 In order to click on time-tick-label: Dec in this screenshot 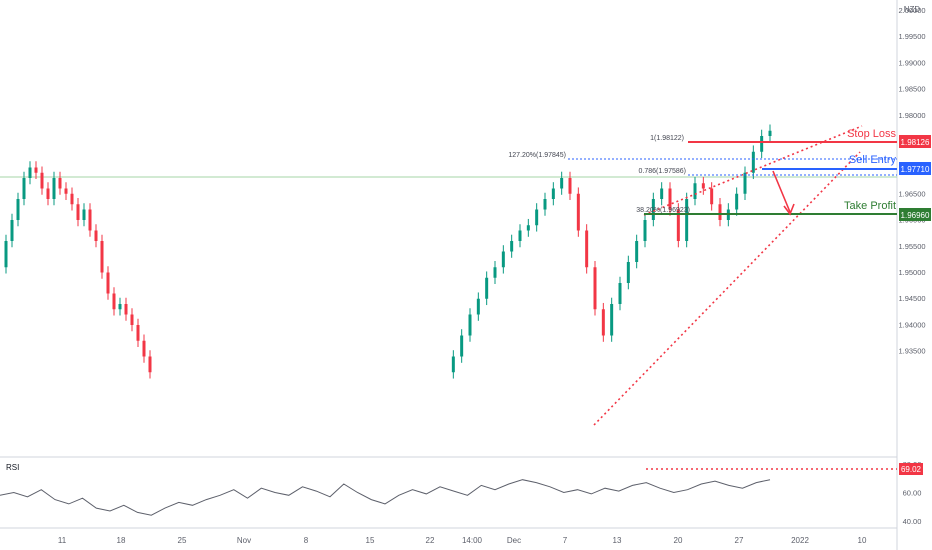, I will do `click(514, 540)`.